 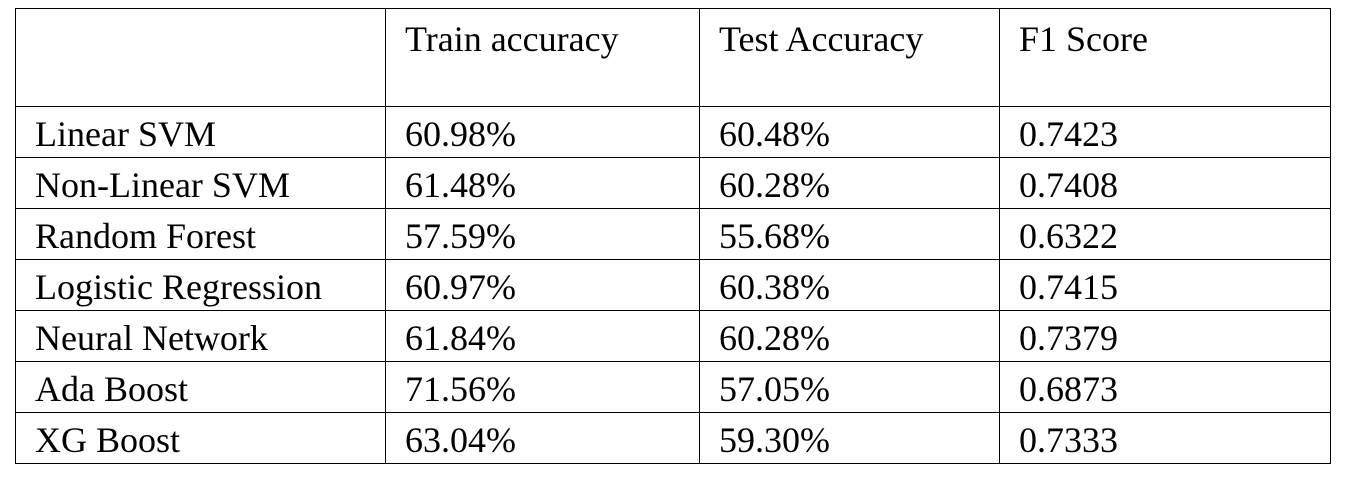 What do you see at coordinates (200, 387) in the screenshot?
I see `model-name-cell: Ada Boost` at bounding box center [200, 387].